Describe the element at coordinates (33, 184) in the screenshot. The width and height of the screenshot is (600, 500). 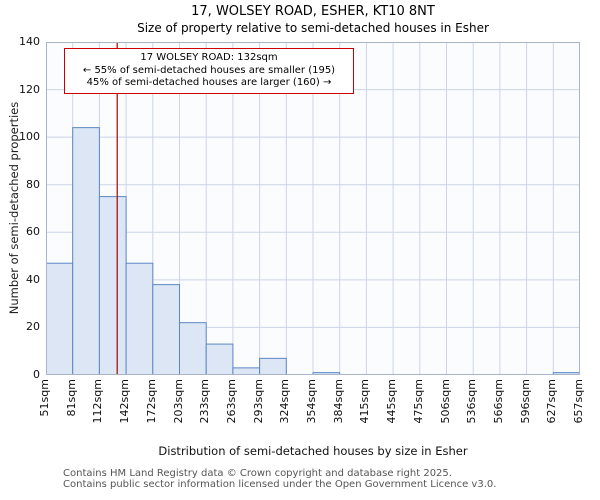
I see `y-tick-label: 80` at that location.